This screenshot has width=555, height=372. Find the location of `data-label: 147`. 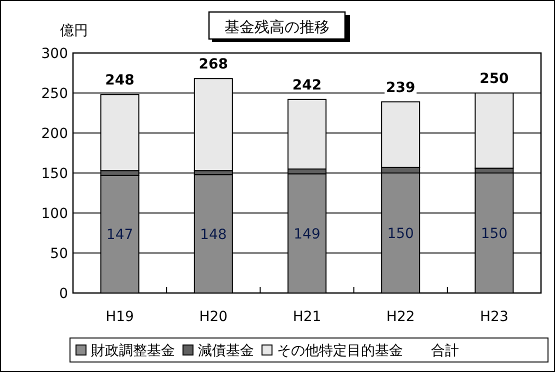

data-label: 147 is located at coordinates (120, 235).